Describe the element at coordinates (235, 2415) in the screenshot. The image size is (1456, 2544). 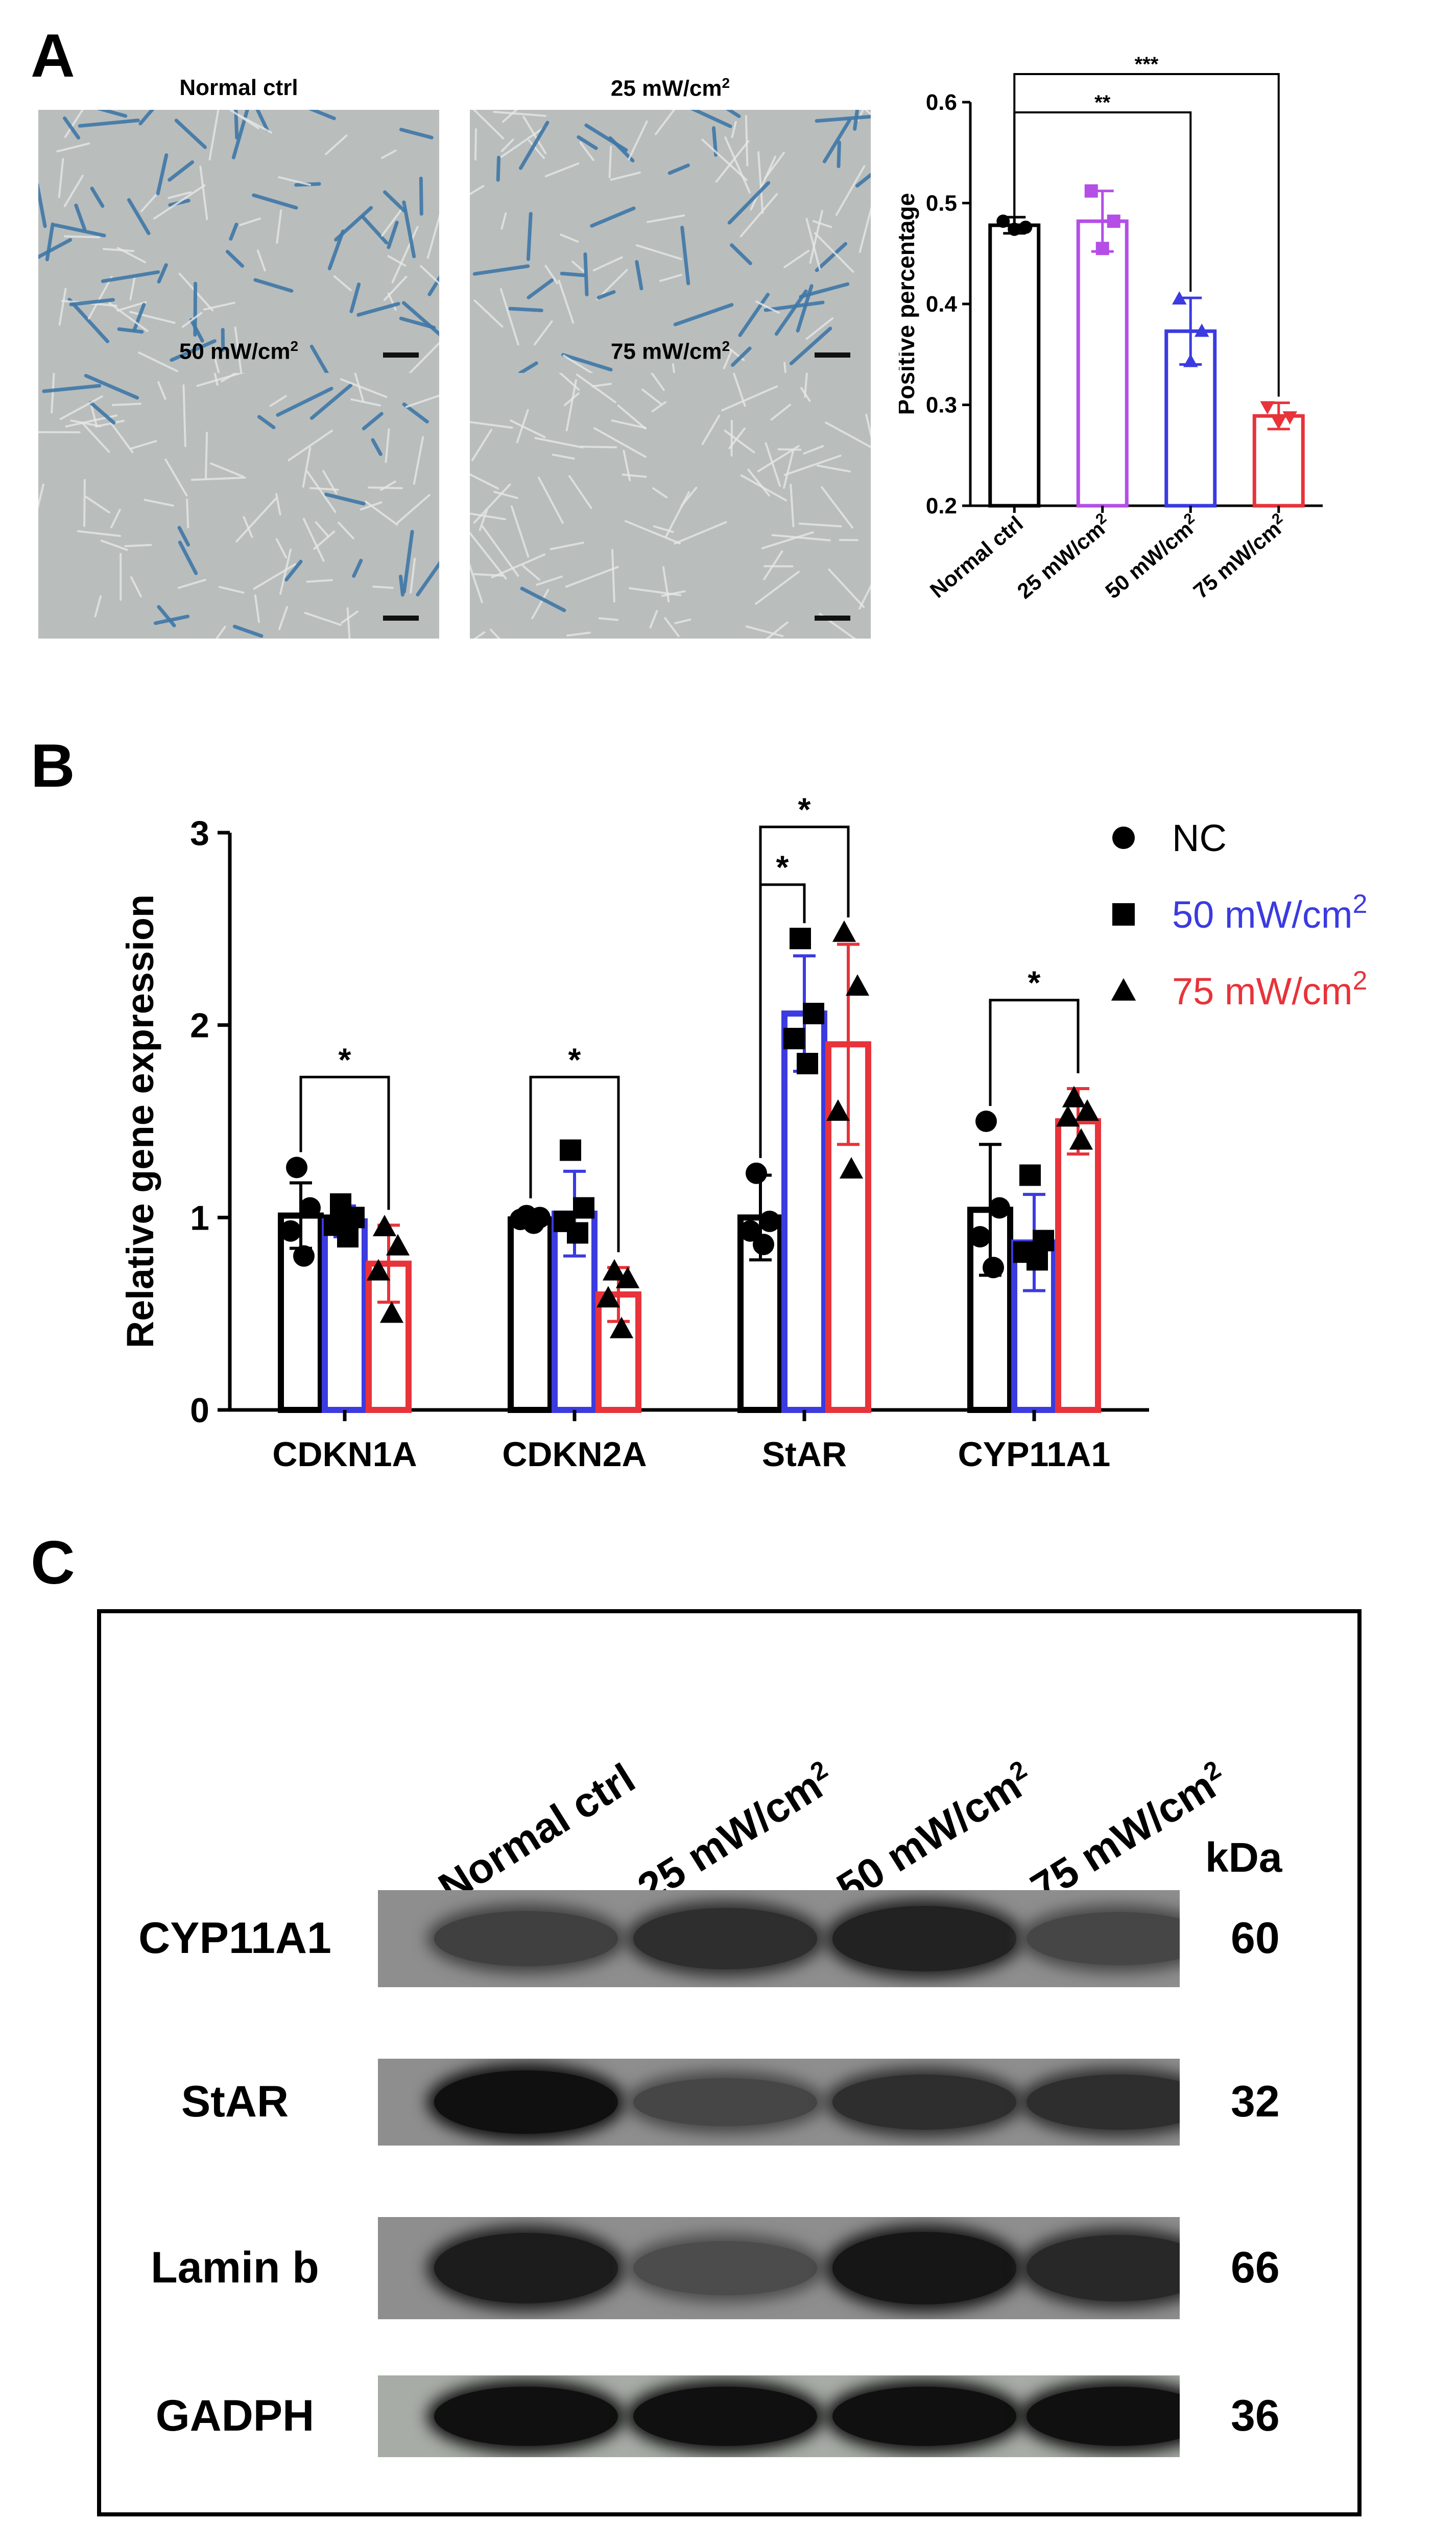
I see `protein-label: GADPH` at that location.